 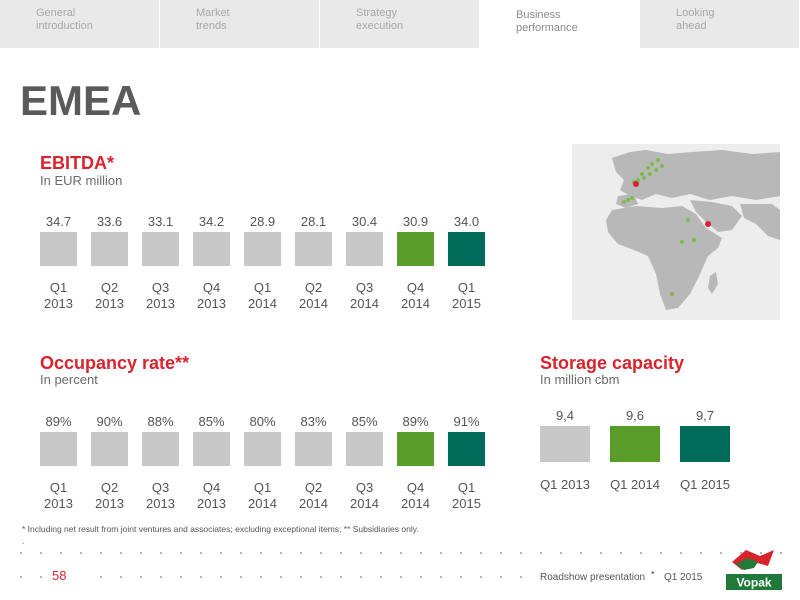 I want to click on occupancy-value-label: 88%, so click(x=160, y=421).